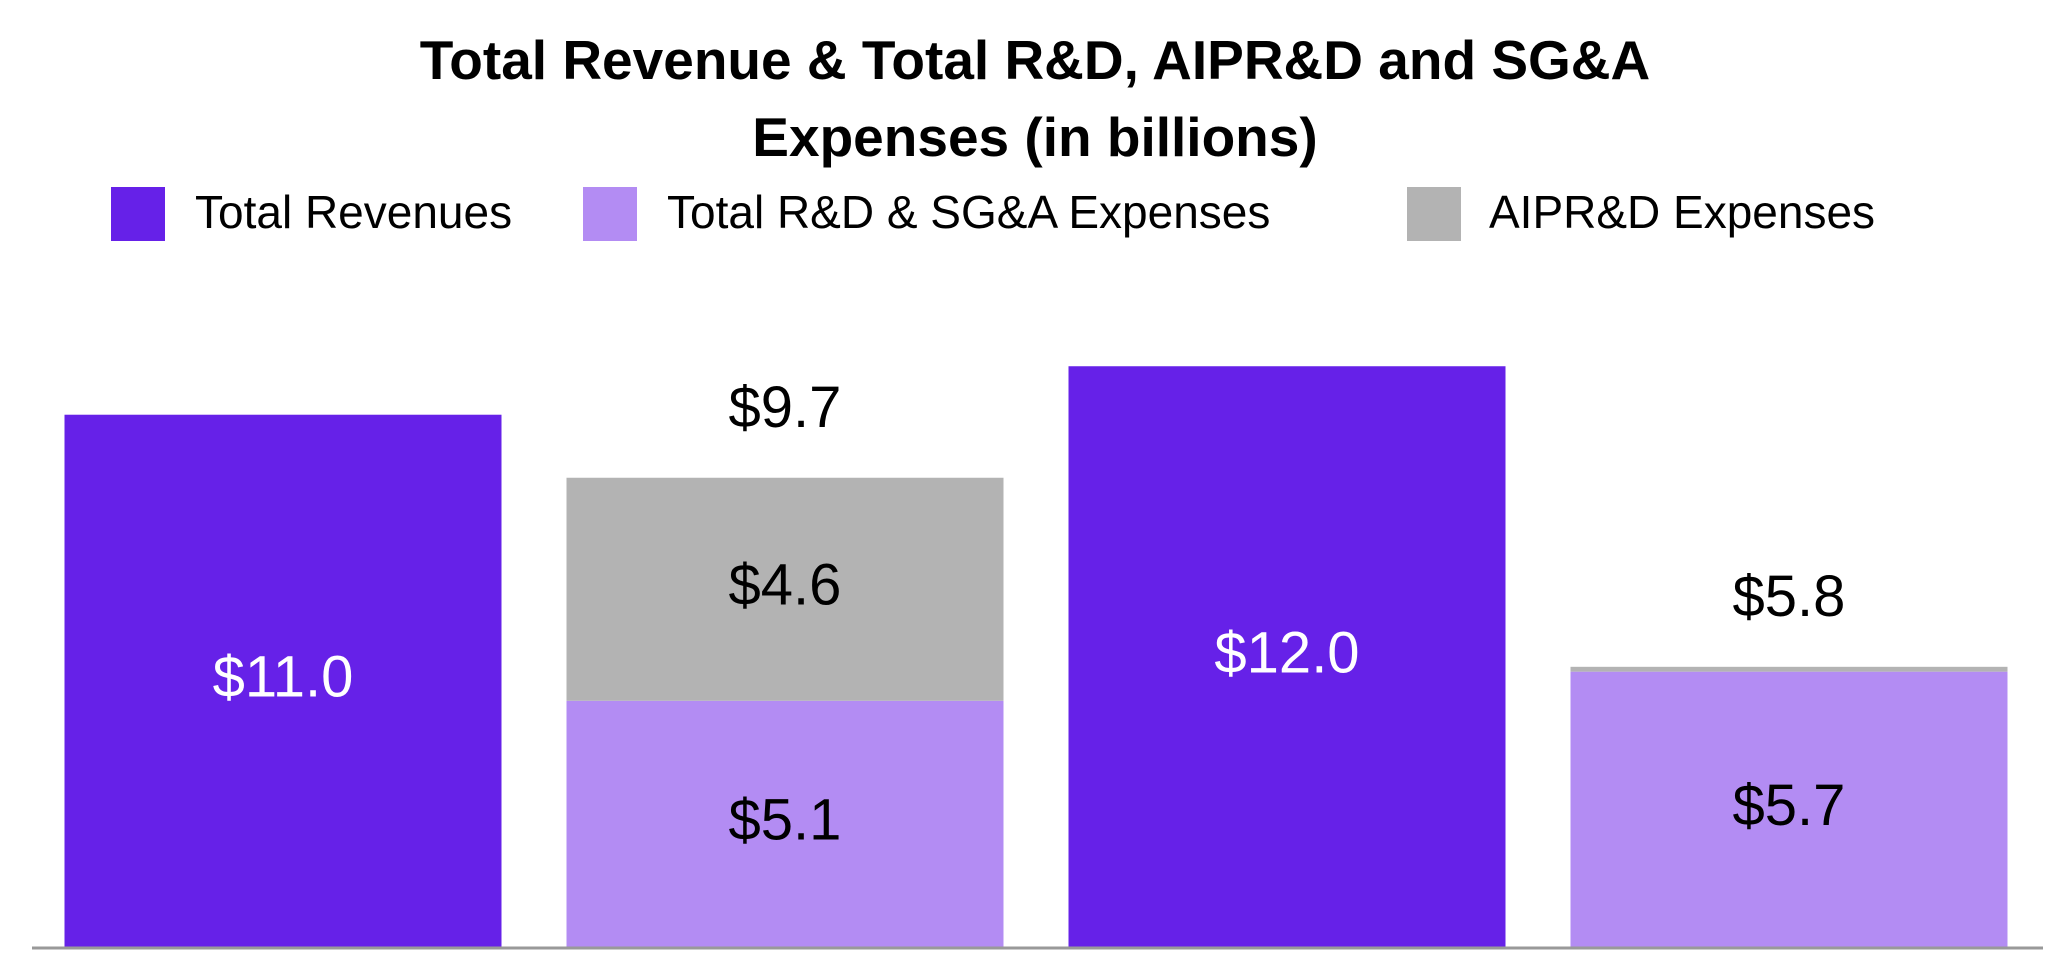 This screenshot has width=2070, height=978. Describe the element at coordinates (968, 212) in the screenshot. I see `legend-label: Total R&D & SG&A Expenses` at that location.